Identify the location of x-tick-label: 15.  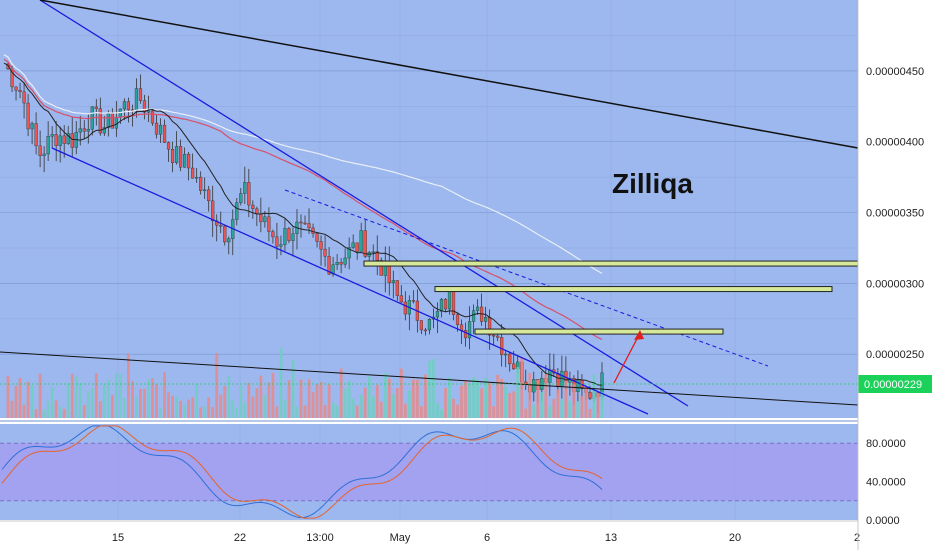
(118, 538).